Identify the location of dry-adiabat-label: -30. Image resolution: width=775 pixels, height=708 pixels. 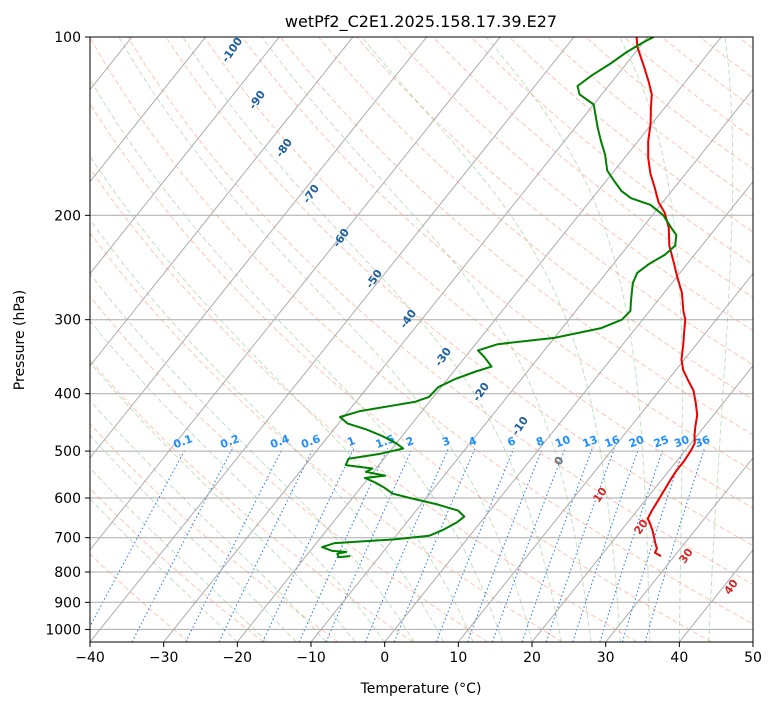
(443, 357).